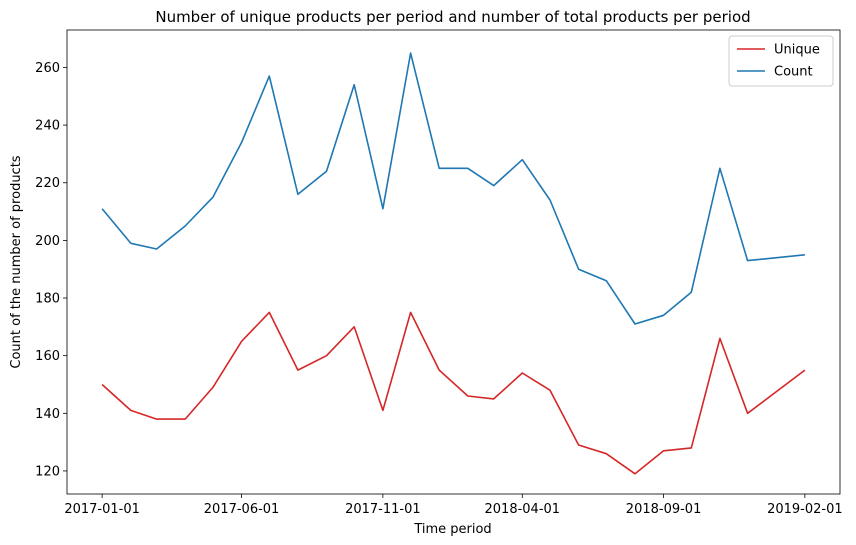 The height and width of the screenshot is (545, 856). Describe the element at coordinates (383, 509) in the screenshot. I see `x-tick-label: 2017-11-01` at that location.